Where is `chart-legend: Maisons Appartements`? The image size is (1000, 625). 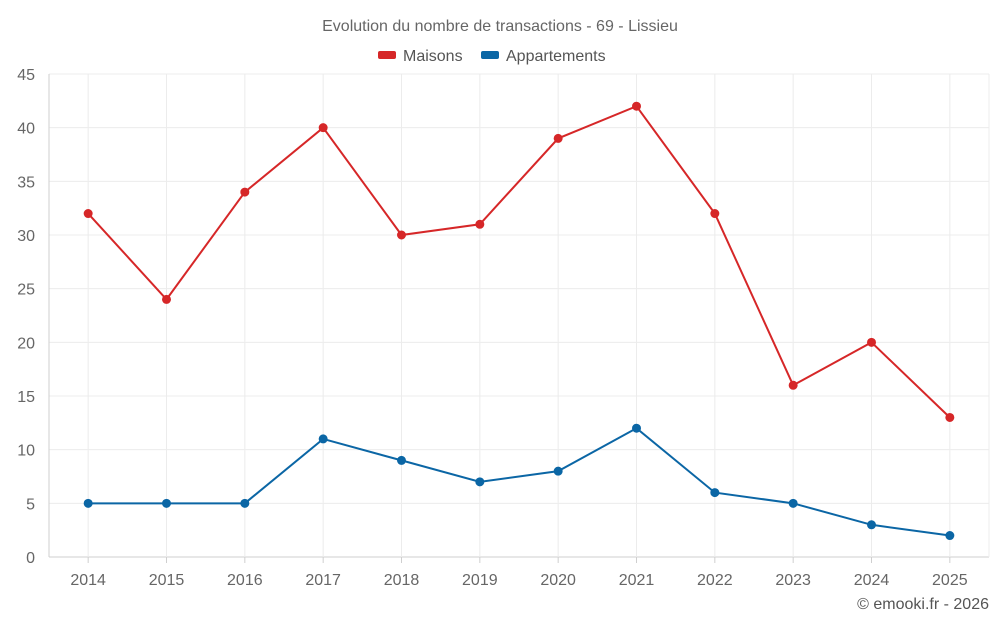 chart-legend: Maisons Appartements is located at coordinates (492, 56).